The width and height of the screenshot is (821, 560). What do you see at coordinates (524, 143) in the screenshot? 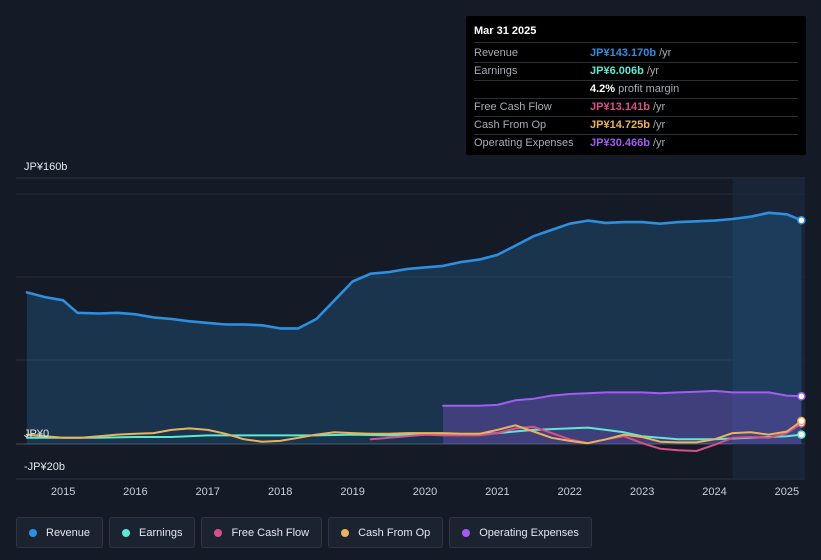
I see `tooltip-label: Operating Expenses` at bounding box center [524, 143].